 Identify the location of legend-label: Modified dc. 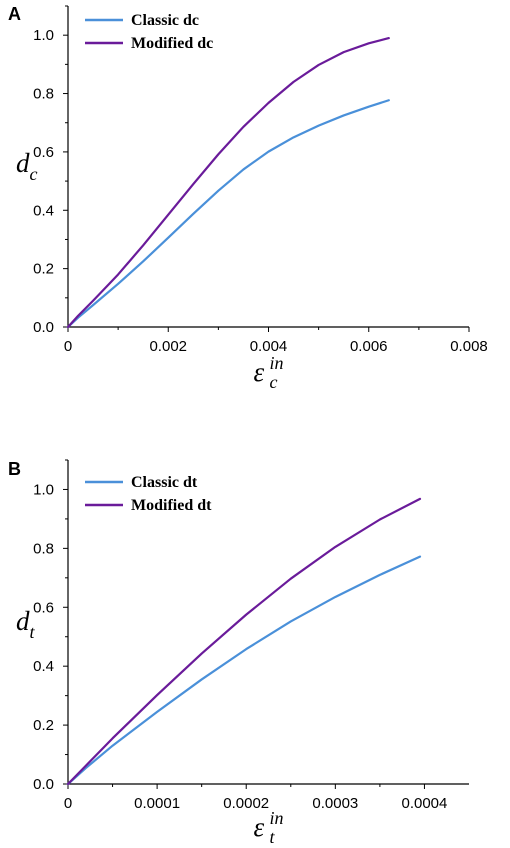
(172, 43).